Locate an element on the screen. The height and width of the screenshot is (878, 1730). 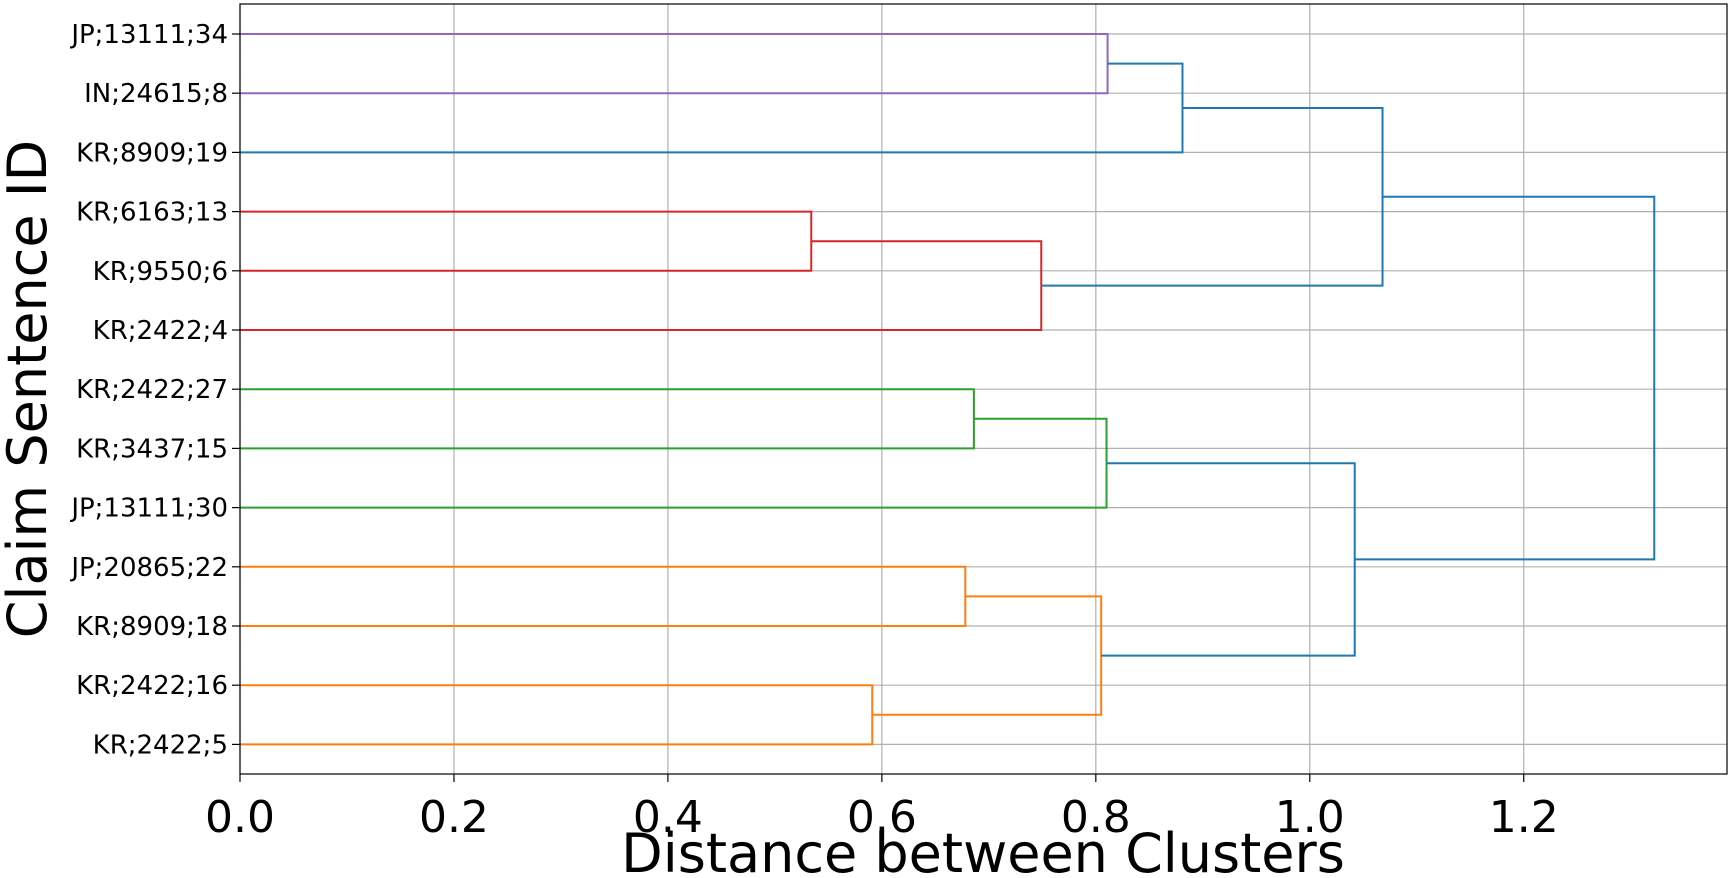
x-axis-title: Distance between Clusters is located at coordinates (983, 850).